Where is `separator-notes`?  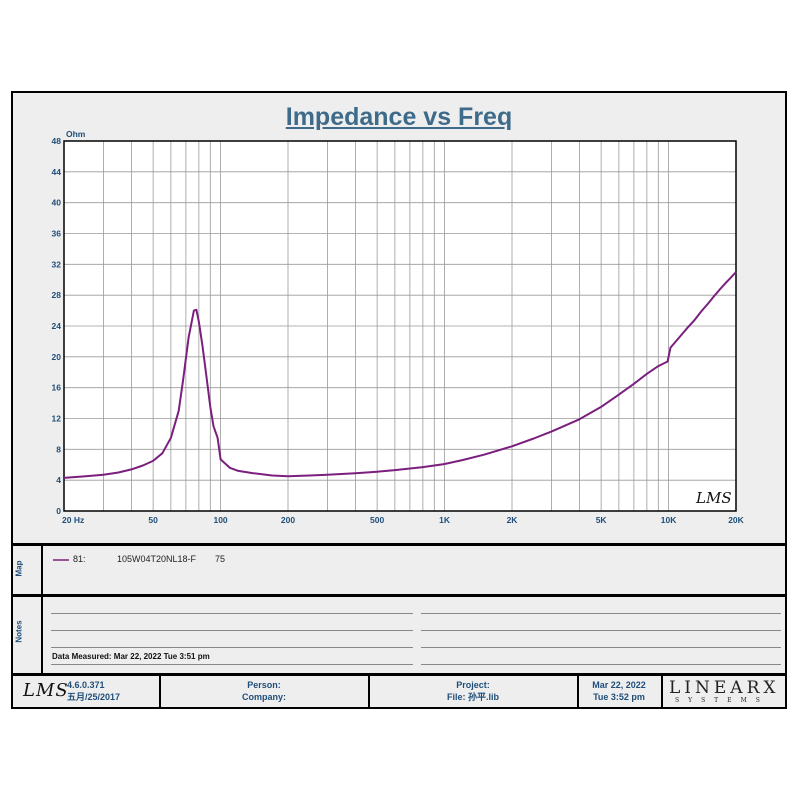
separator-notes is located at coordinates (399, 674).